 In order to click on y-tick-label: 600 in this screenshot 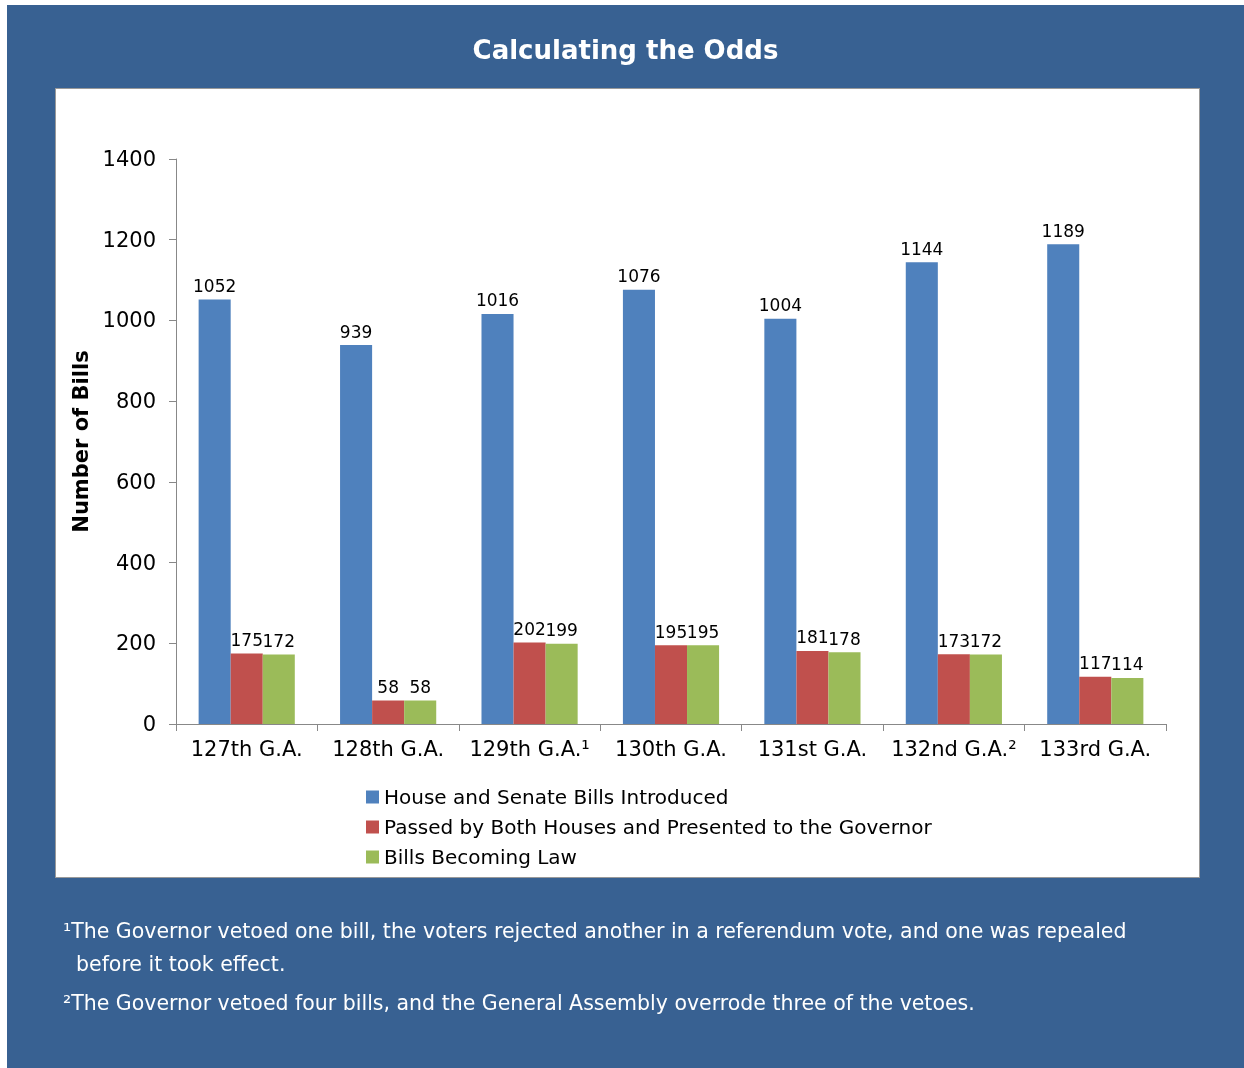, I will do `click(135, 481)`.